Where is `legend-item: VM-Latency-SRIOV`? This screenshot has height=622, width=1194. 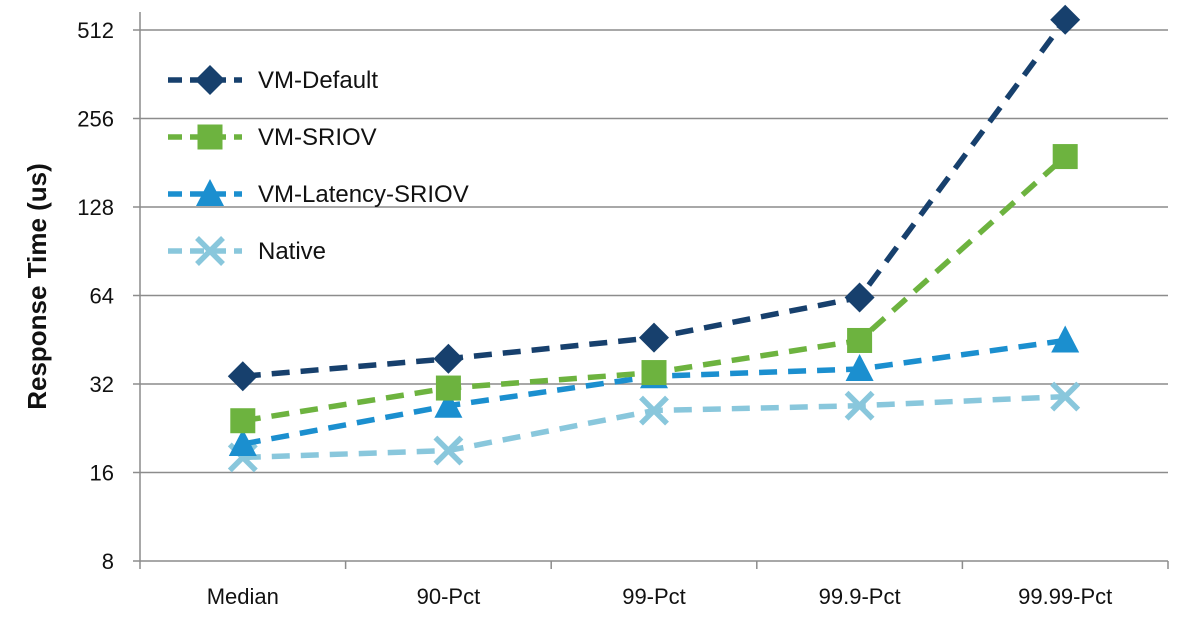 legend-item: VM-Latency-SRIOV is located at coordinates (318, 193).